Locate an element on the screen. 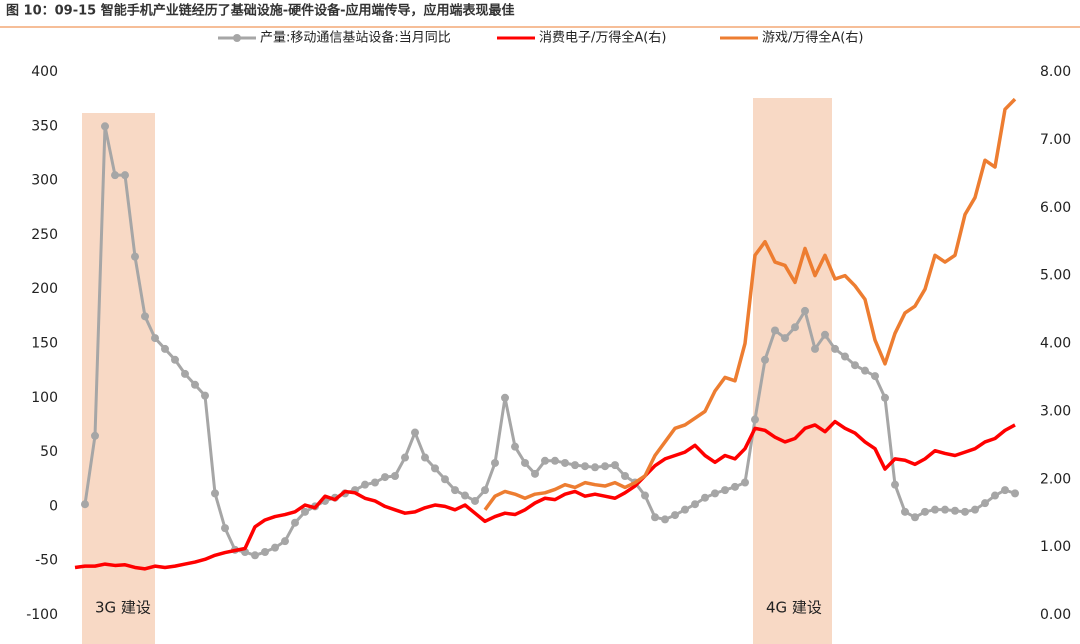 The height and width of the screenshot is (644, 1080). legend-label: 产量:移动通信基站设备:当月同比 is located at coordinates (355, 38).